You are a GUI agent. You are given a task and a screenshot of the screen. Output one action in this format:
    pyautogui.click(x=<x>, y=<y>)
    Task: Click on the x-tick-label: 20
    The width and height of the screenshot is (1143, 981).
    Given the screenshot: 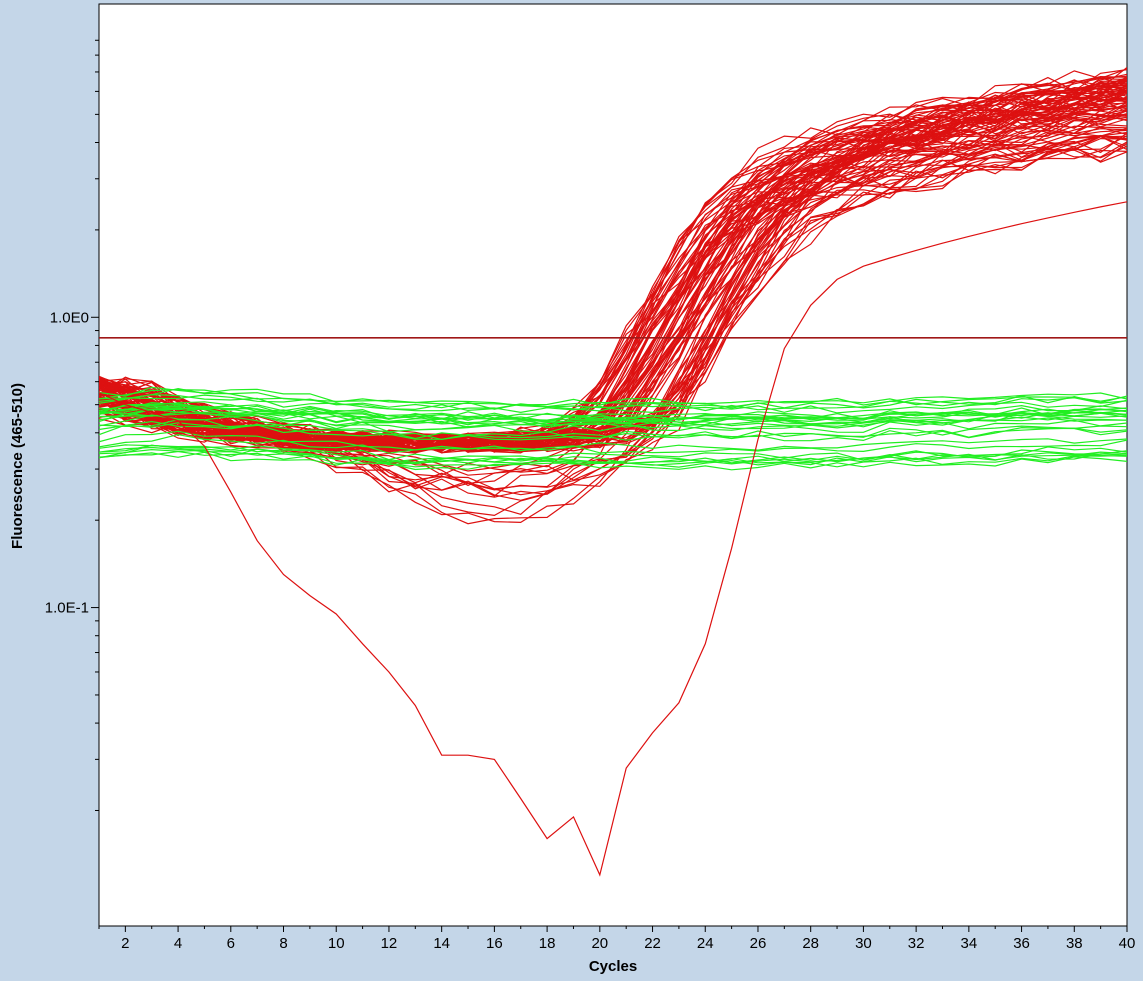 What is the action you would take?
    pyautogui.click(x=599, y=943)
    